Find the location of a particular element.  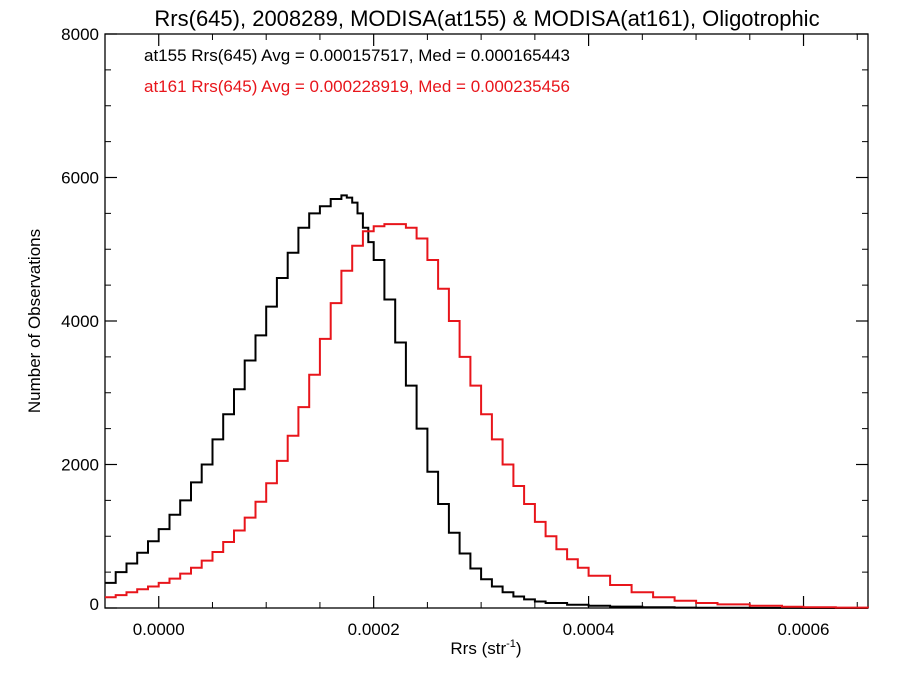

x-tick-label: 0.0002 is located at coordinates (374, 629).